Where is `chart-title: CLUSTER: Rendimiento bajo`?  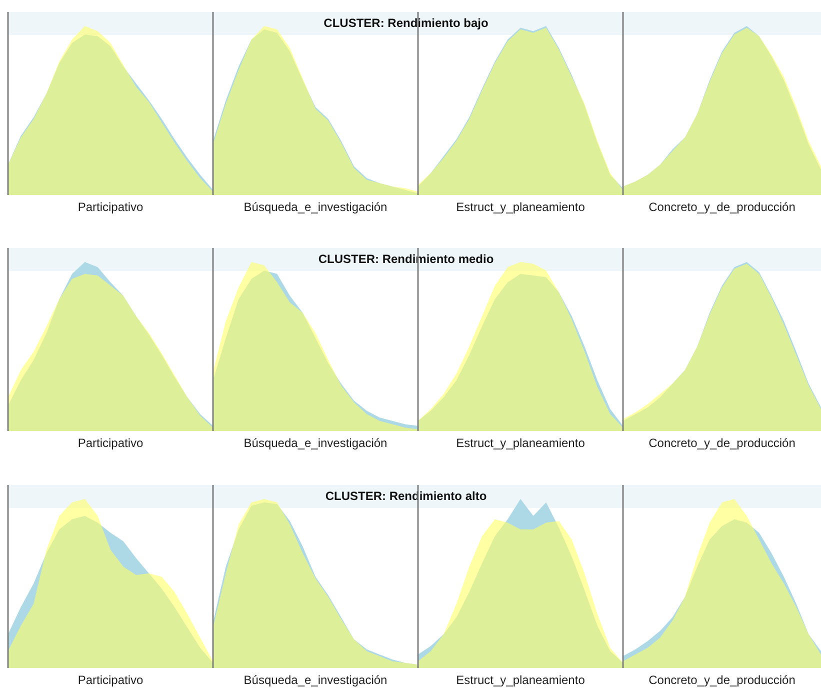
chart-title: CLUSTER: Rendimiento bajo is located at coordinates (406, 23).